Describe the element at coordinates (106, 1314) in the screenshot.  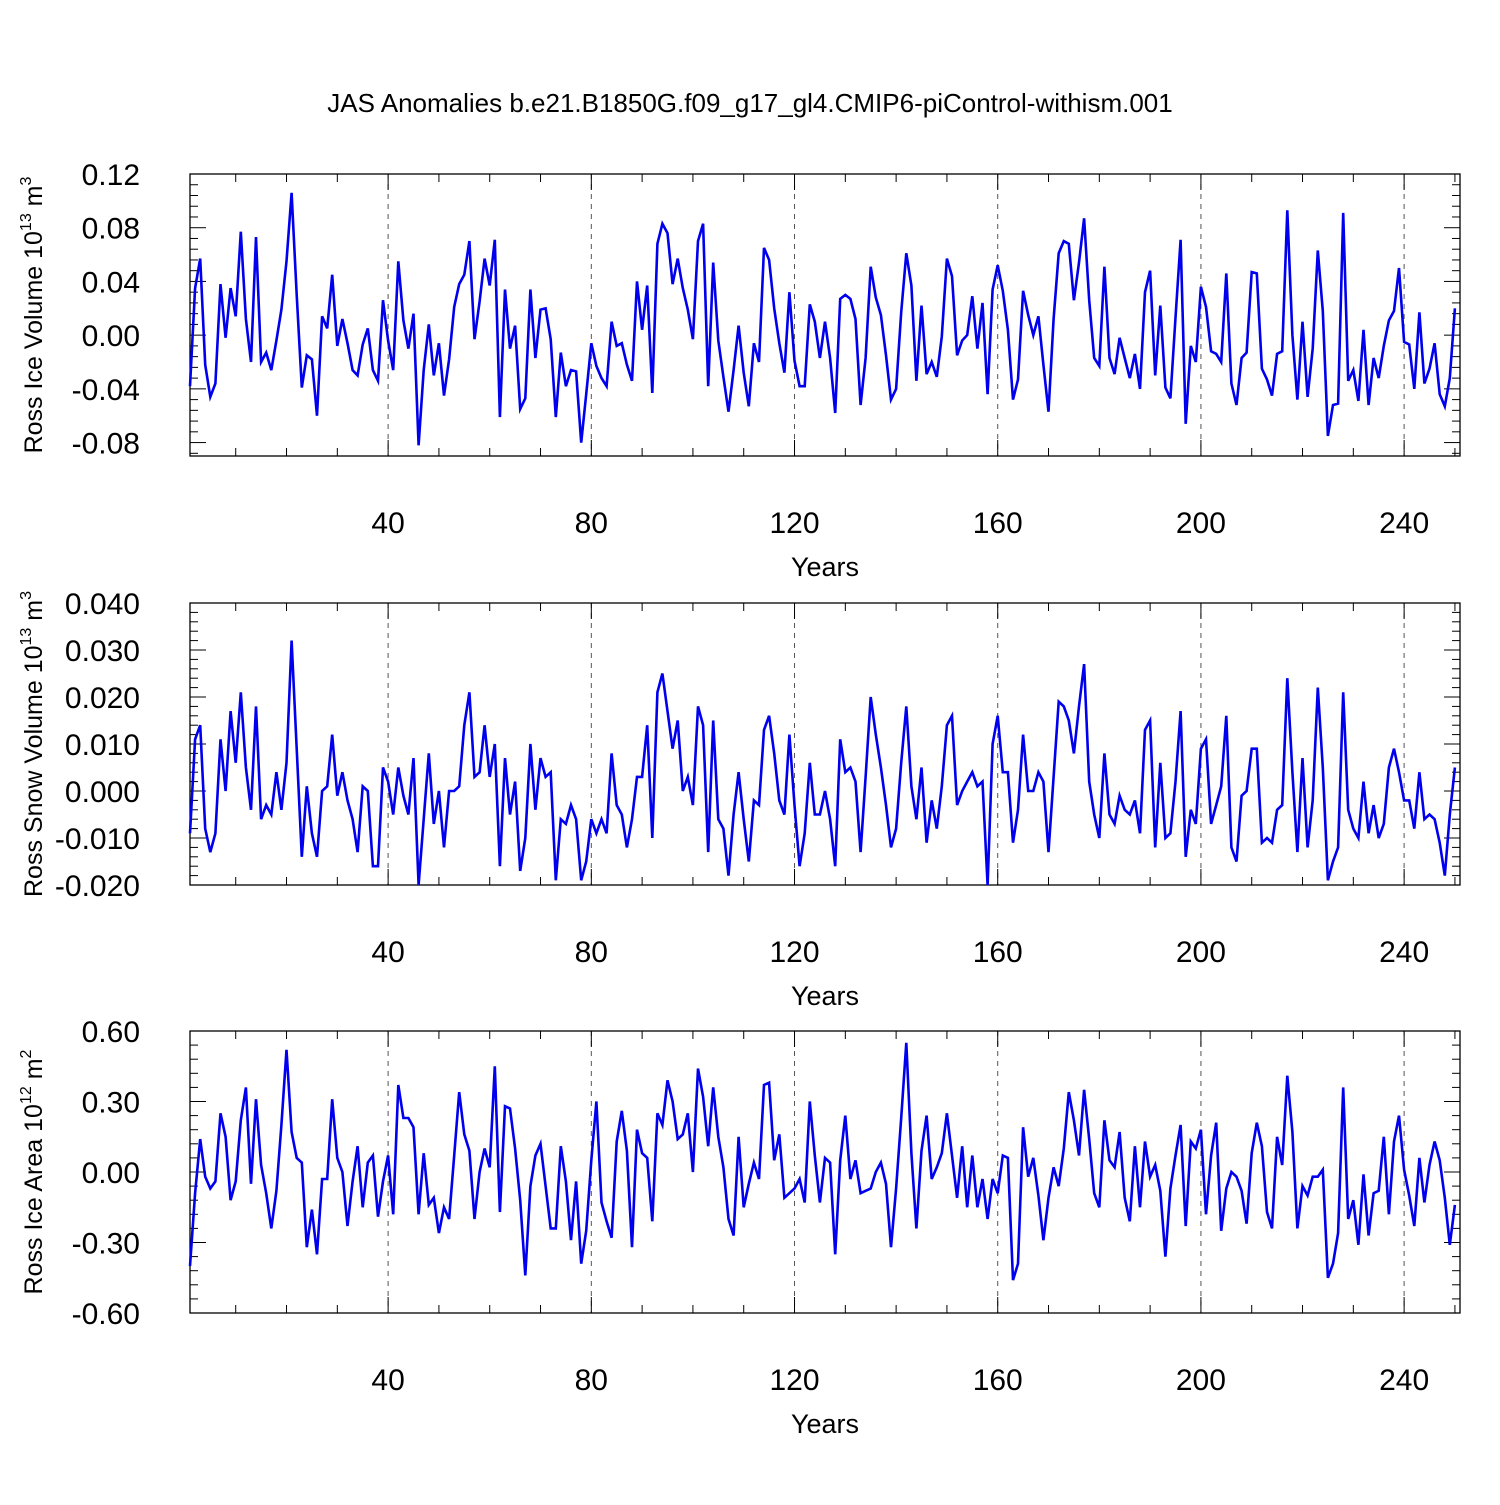
I see `y-tick-label: -0.60` at that location.